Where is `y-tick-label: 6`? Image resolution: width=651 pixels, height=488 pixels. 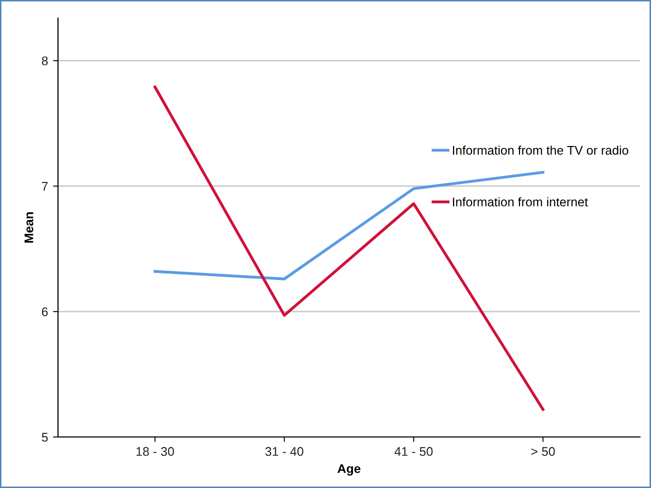
y-tick-label: 6 is located at coordinates (45, 311).